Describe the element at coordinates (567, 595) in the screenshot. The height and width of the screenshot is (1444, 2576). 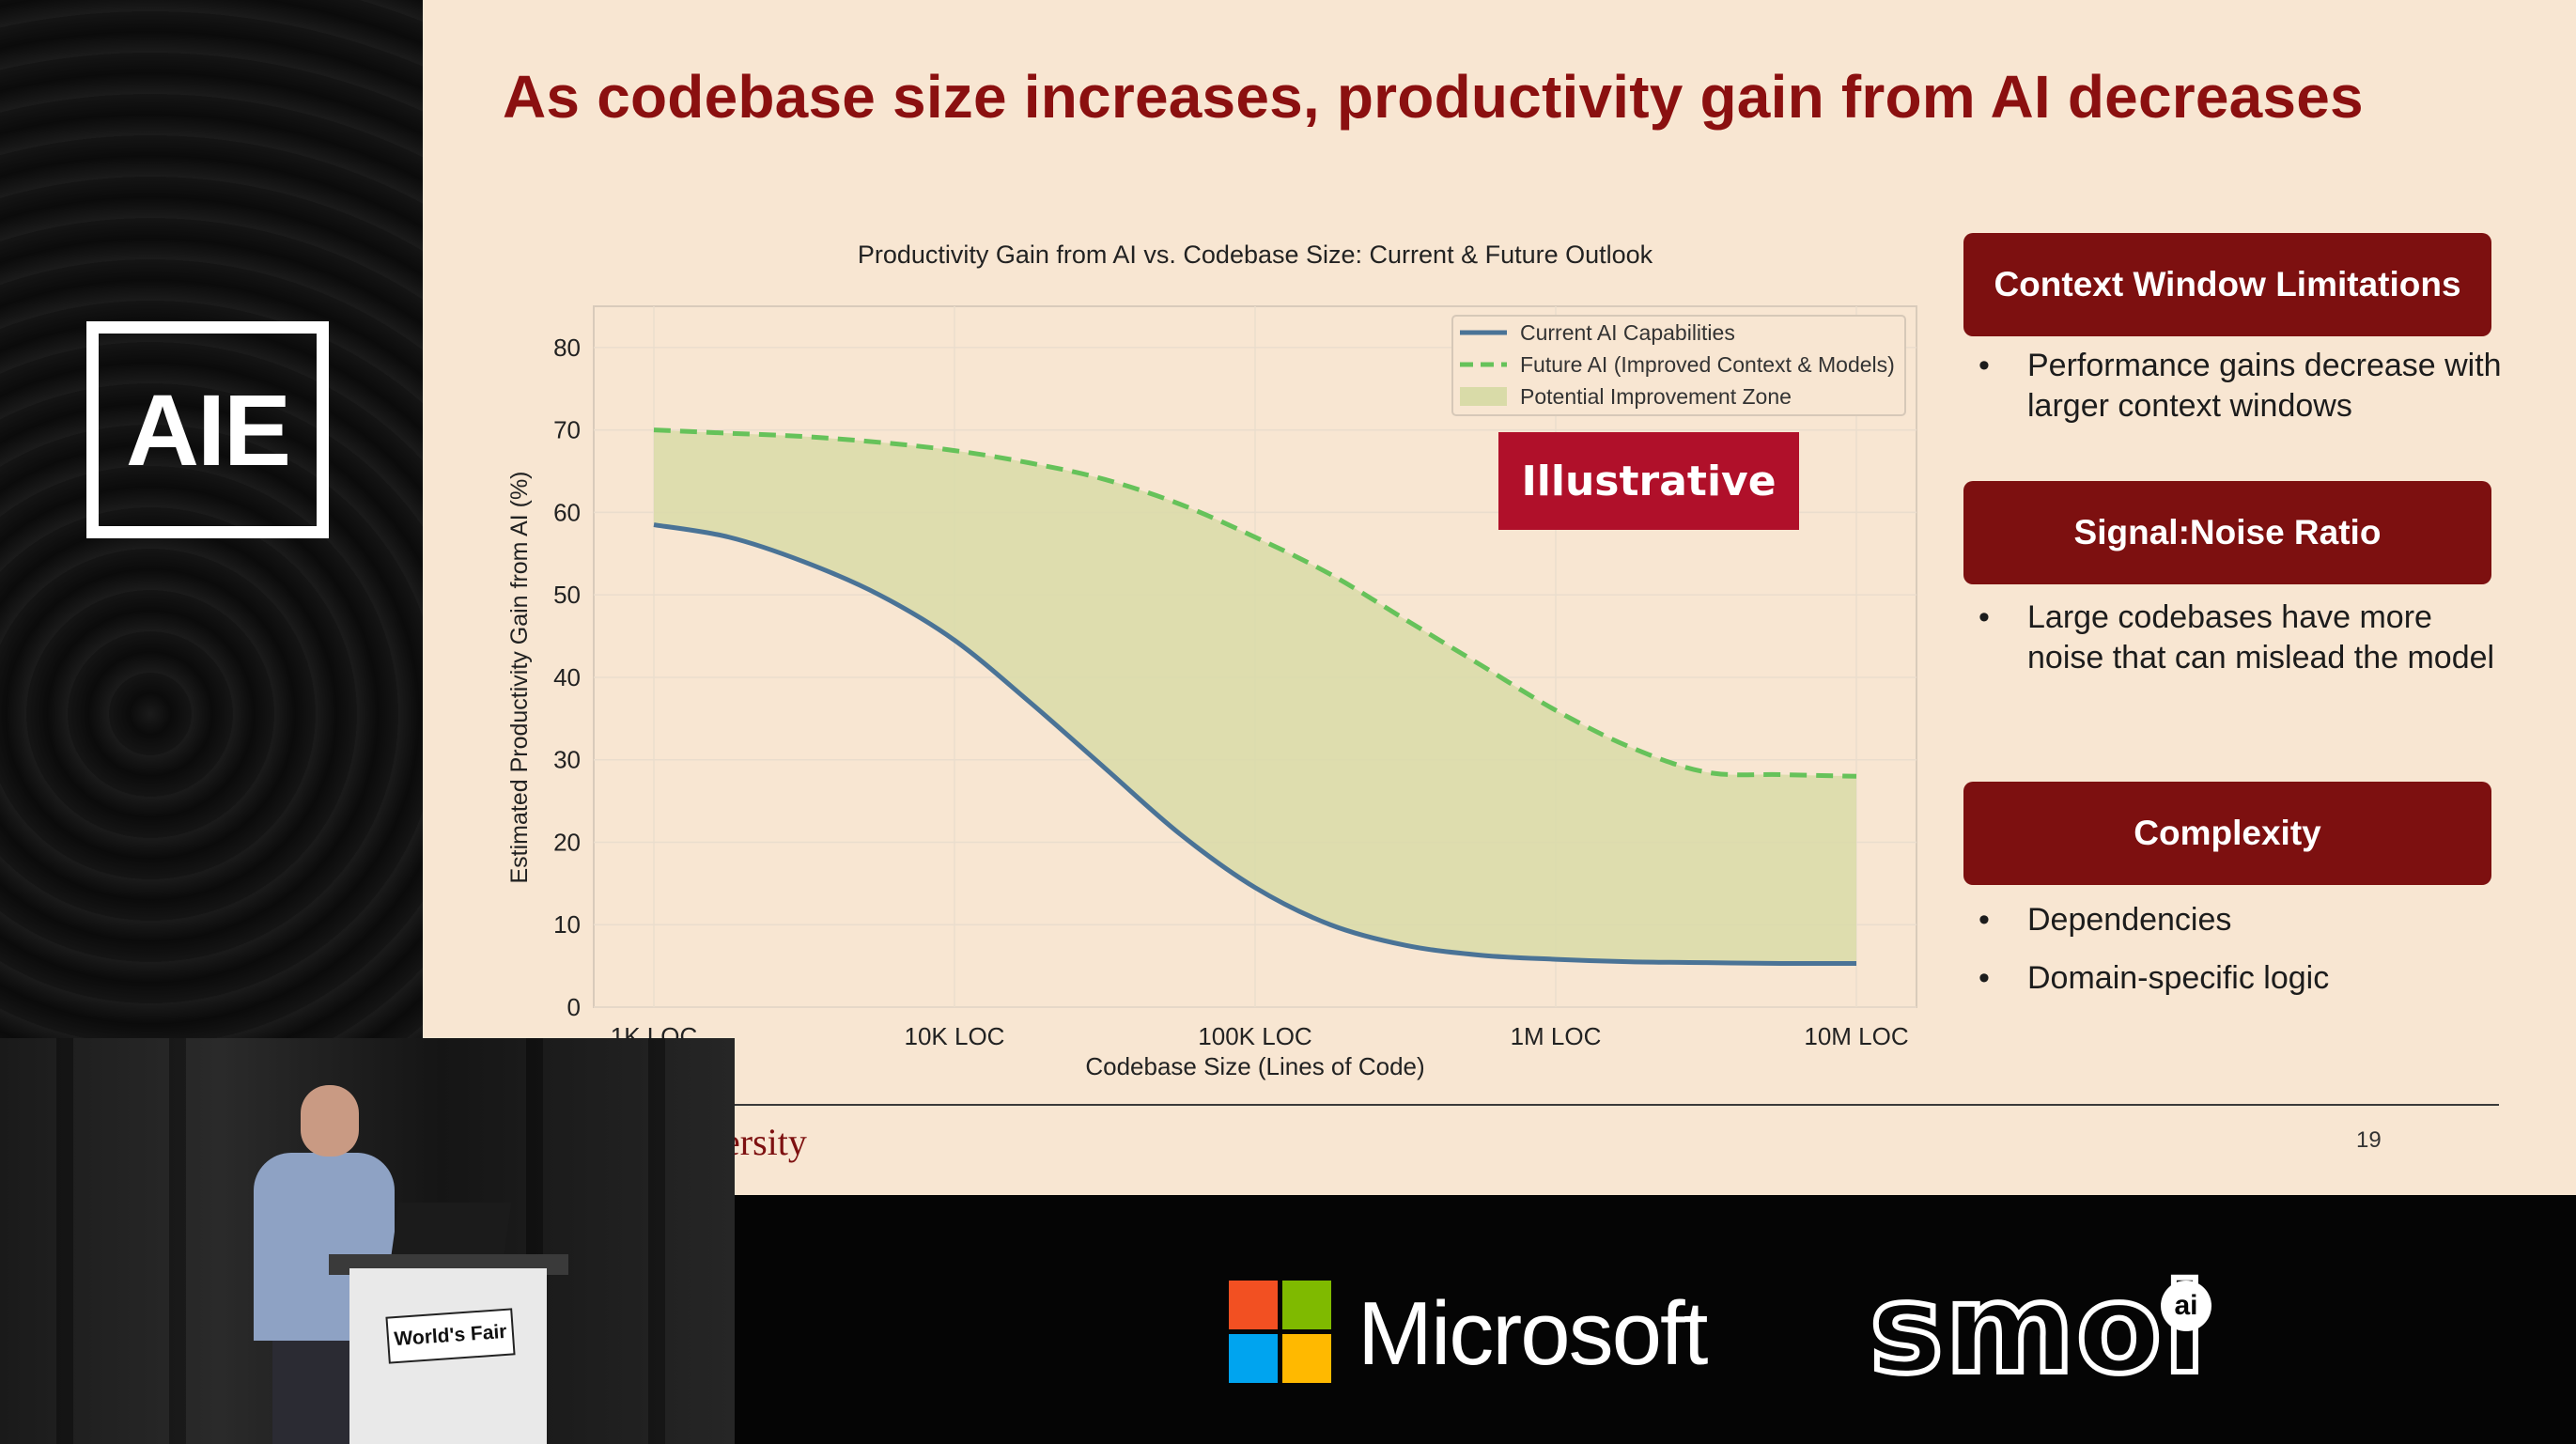
I see `y-tick-label: 50` at that location.